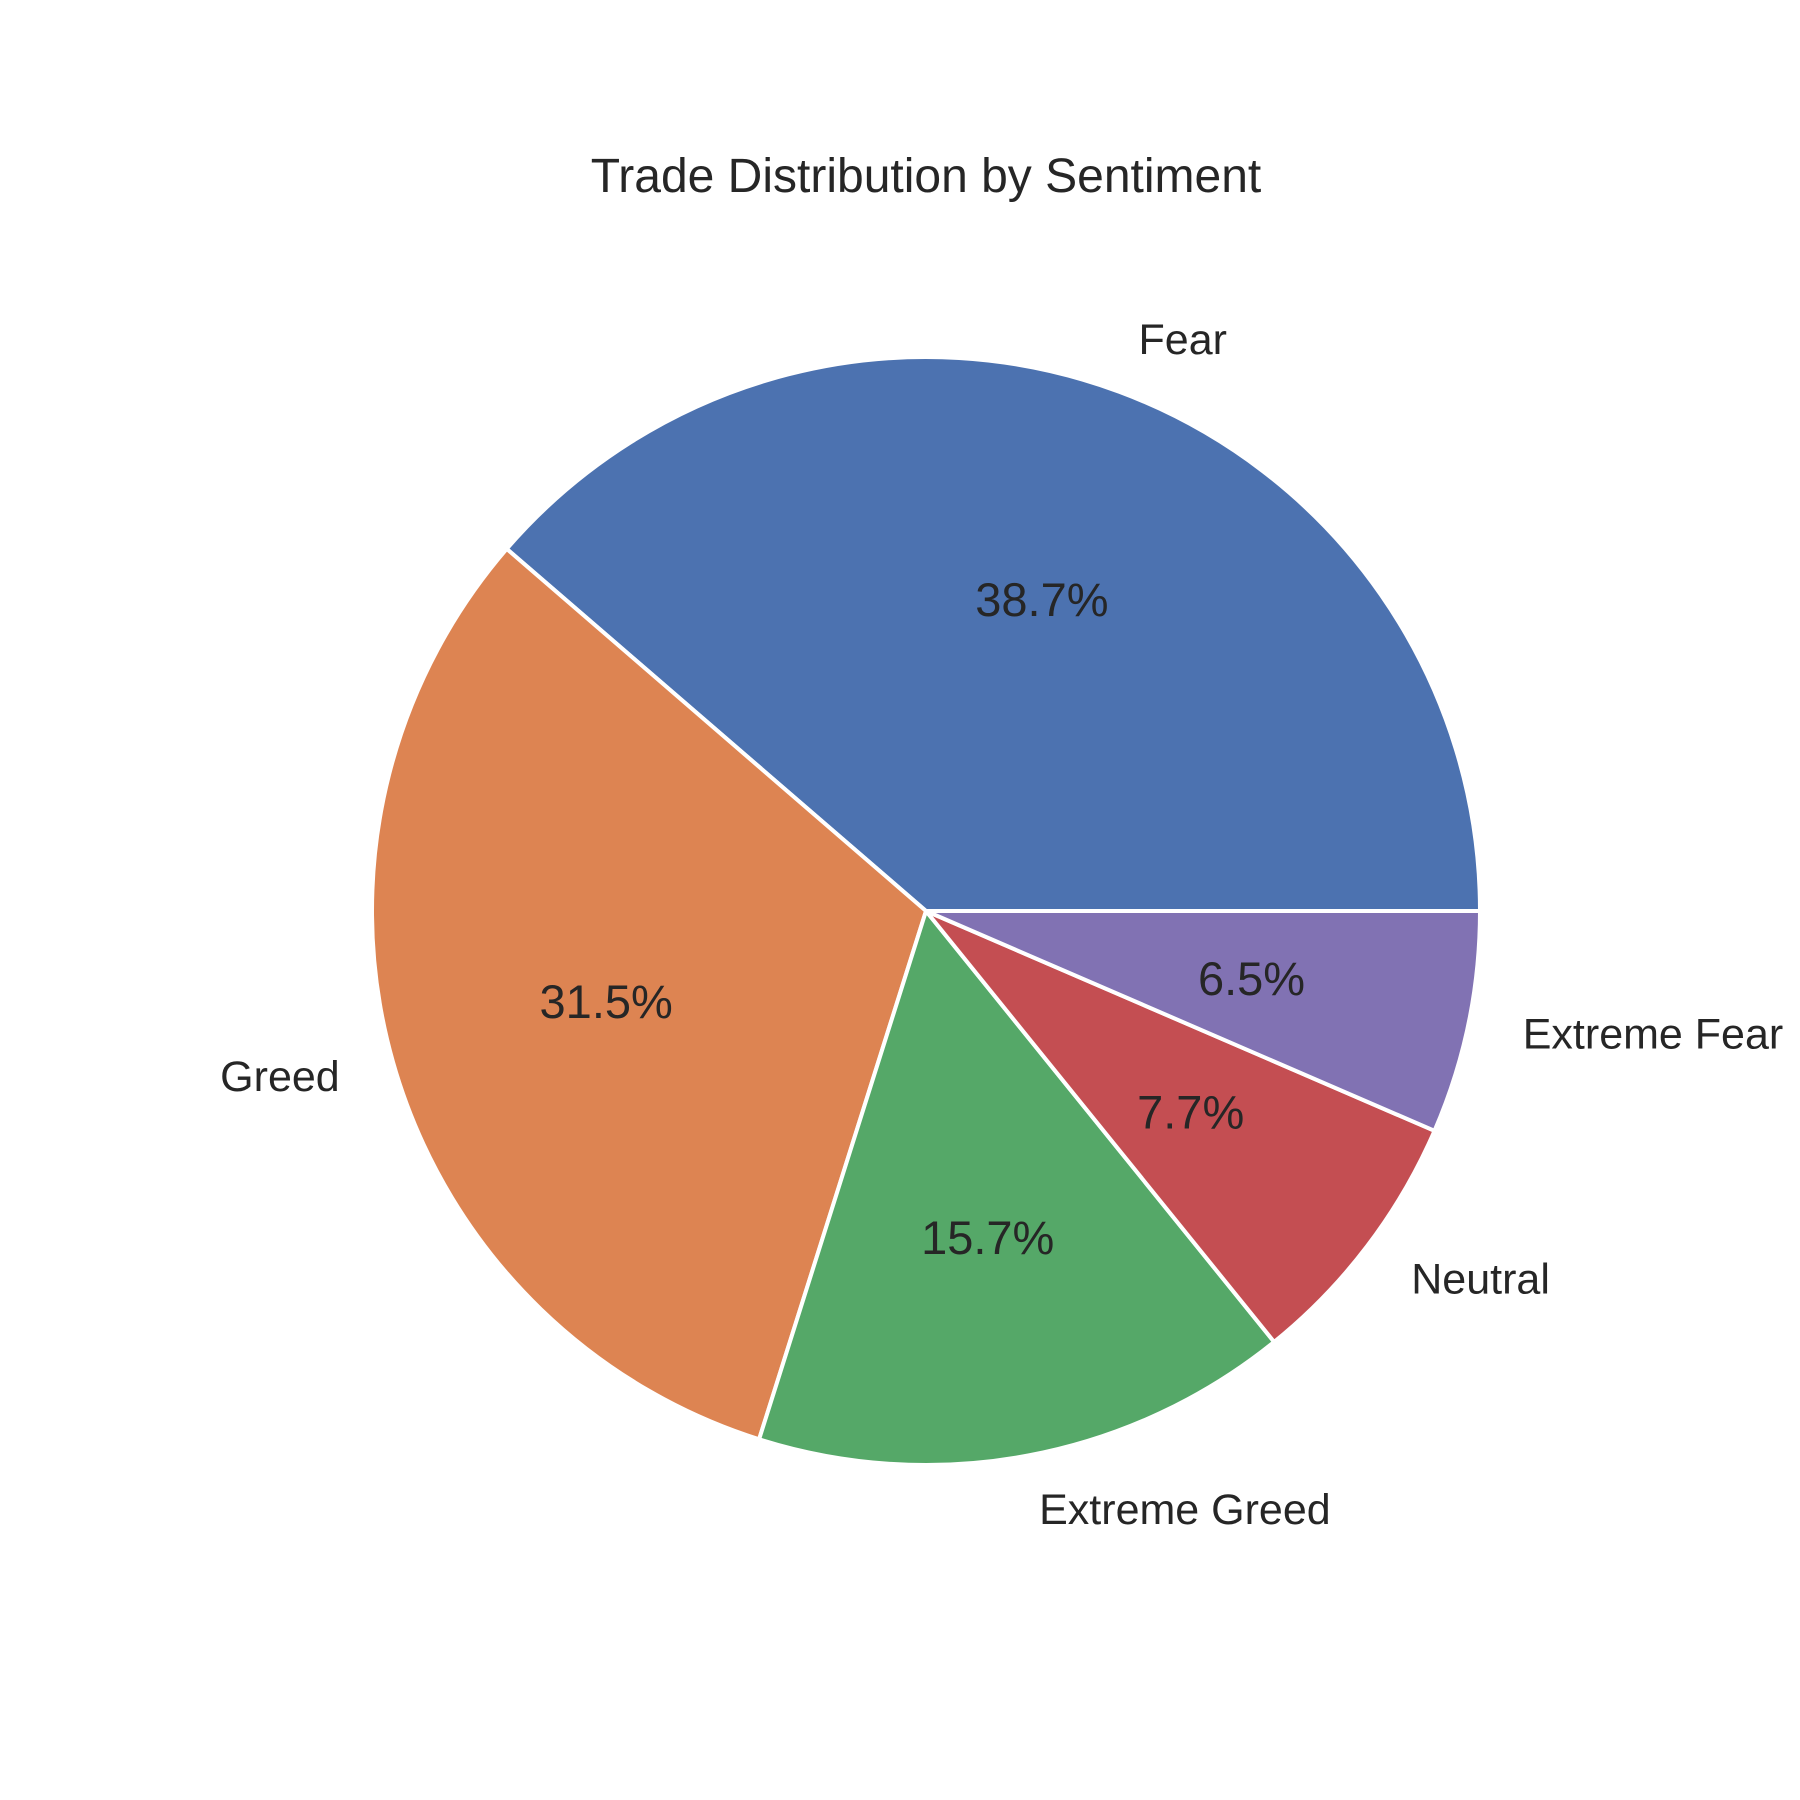 Image resolution: width=1800 pixels, height=1800 pixels. What do you see at coordinates (1190, 1112) in the screenshot?
I see `slice-percent-neutral: 7.7%` at bounding box center [1190, 1112].